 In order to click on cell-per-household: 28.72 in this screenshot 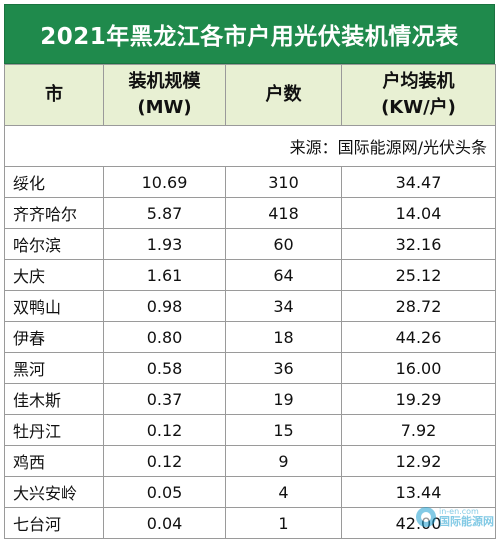, I will do `click(418, 306)`.